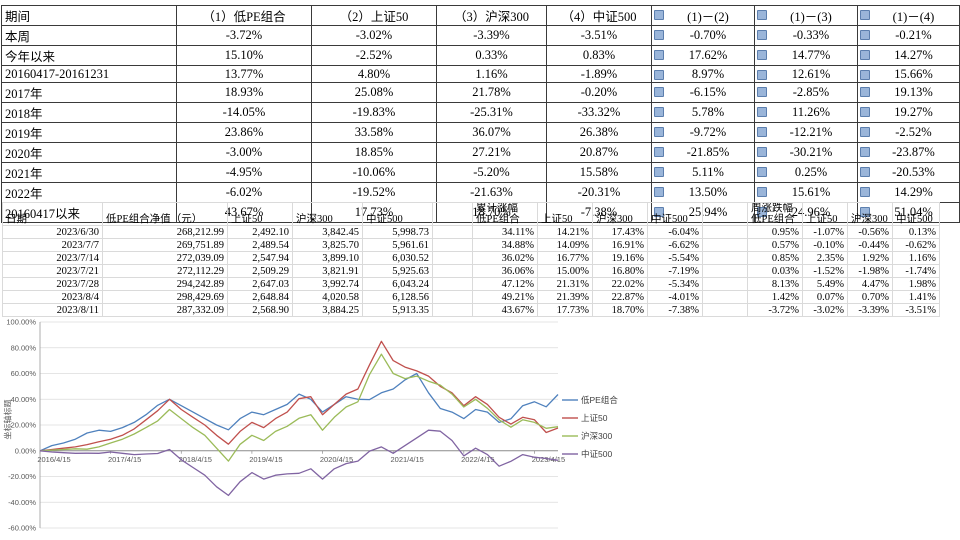  Describe the element at coordinates (165, 271) in the screenshot. I see `detail-cell: 272,112.29` at that location.